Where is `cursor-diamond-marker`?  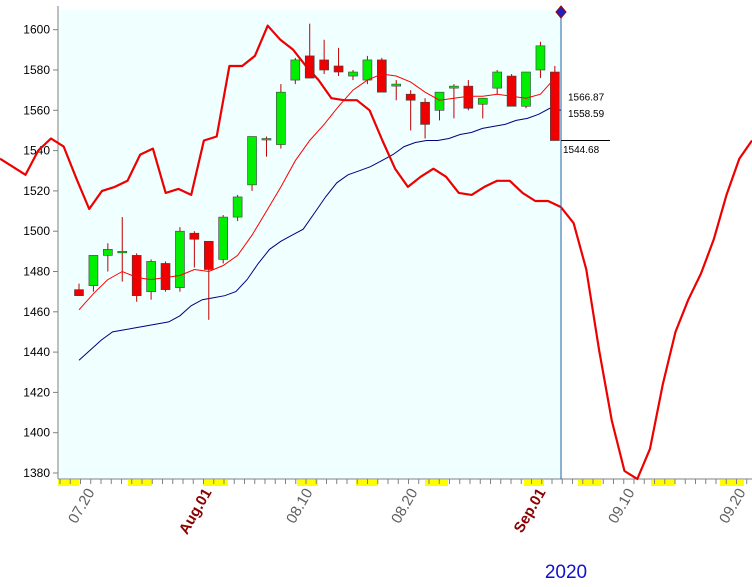
cursor-diamond-marker is located at coordinates (561, 12).